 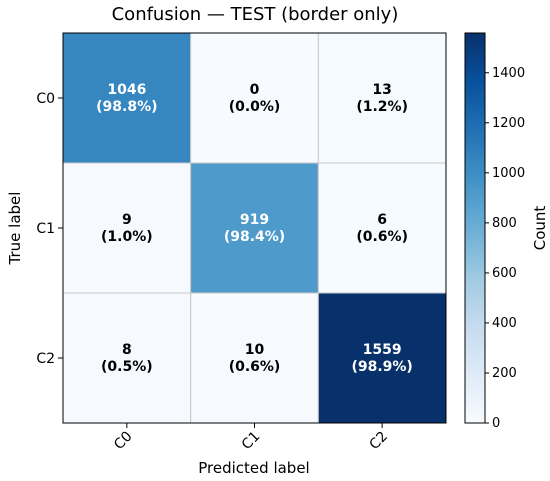 What do you see at coordinates (254, 237) in the screenshot?
I see `cell-percent-label: (98.4%)` at bounding box center [254, 237].